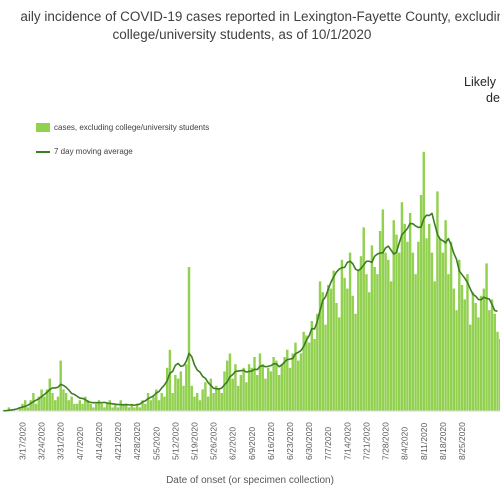  Describe the element at coordinates (366, 441) in the screenshot. I see `x-tick-label: 7/21/2020` at that location.